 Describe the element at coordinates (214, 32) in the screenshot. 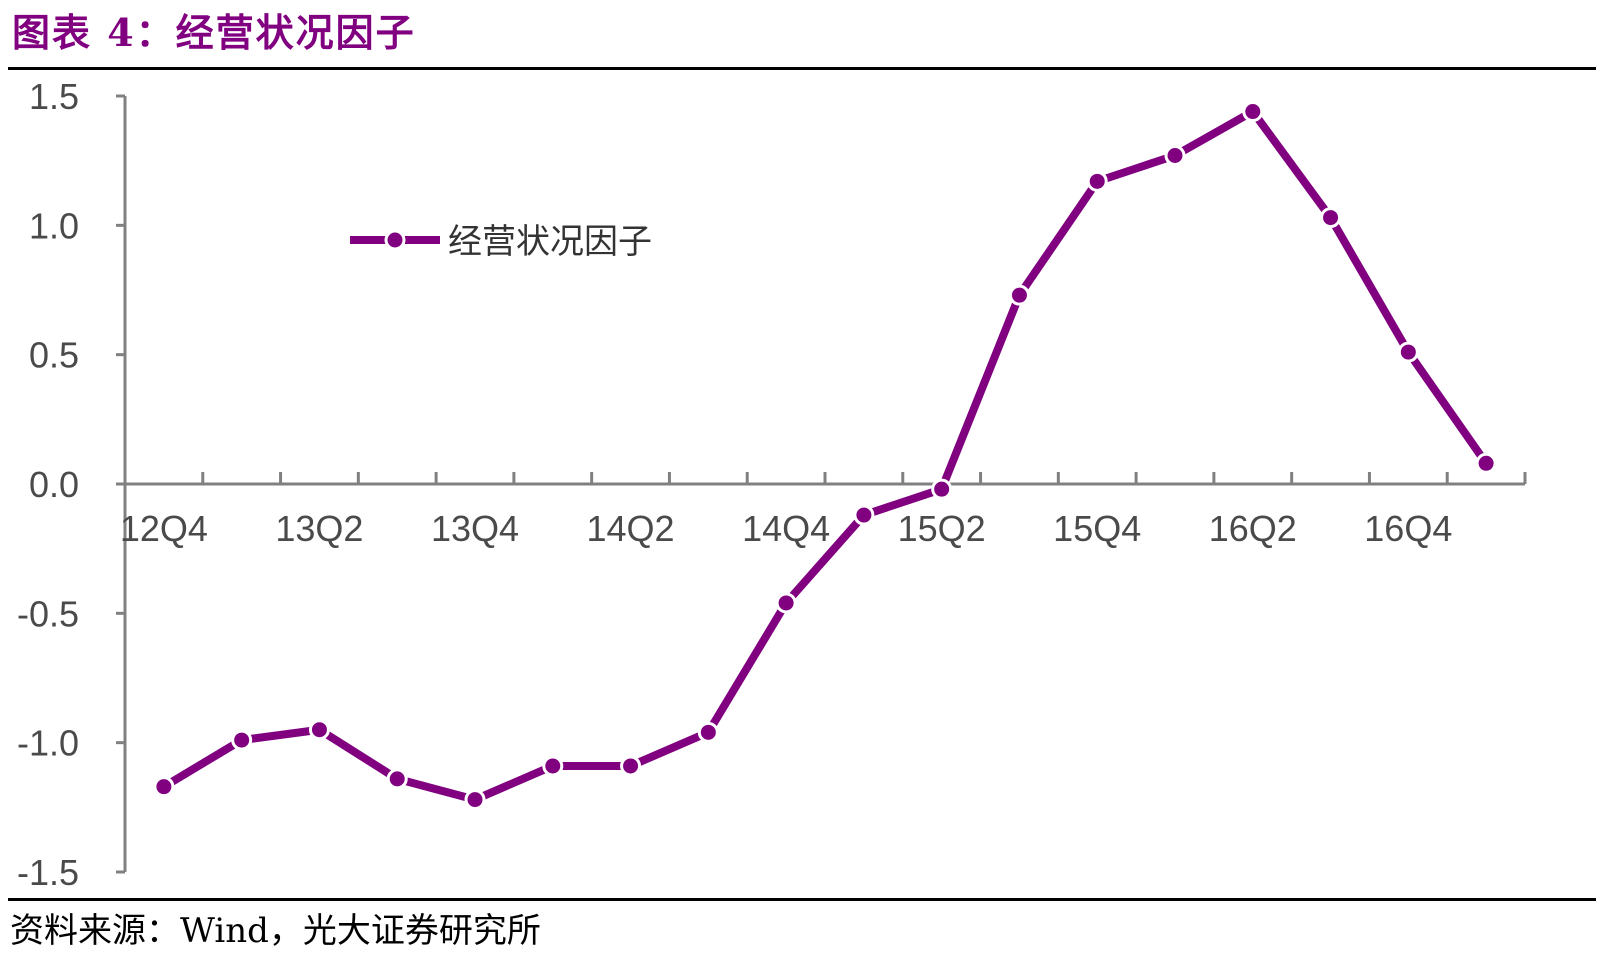

I see `figure-title: 图表 4：经营状况因子` at that location.